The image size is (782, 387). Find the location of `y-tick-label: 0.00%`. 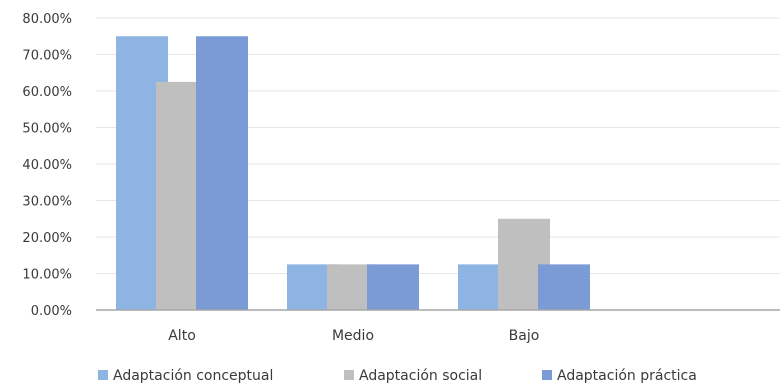

y-tick-label: 0.00% is located at coordinates (51, 311).